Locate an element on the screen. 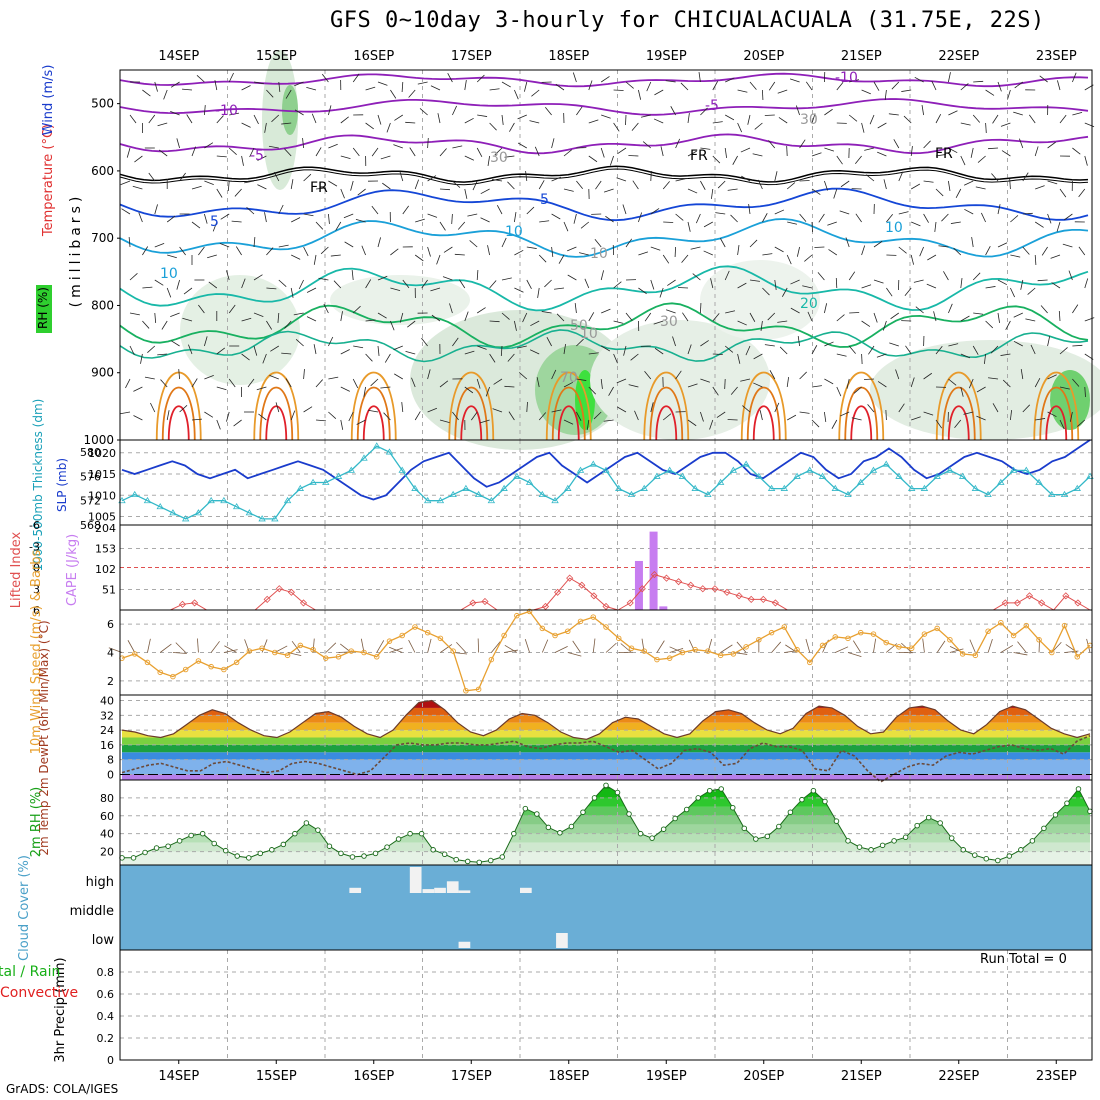  x-tick-top: 22SEP is located at coordinates (958, 56).